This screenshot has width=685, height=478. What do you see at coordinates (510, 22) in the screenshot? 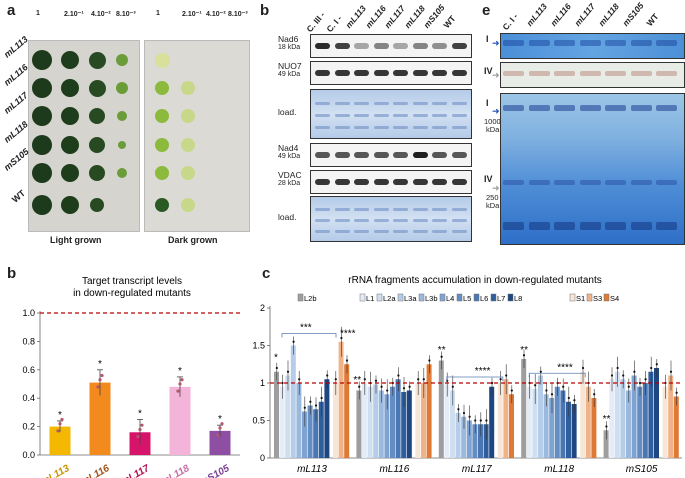
I see `bn-page-lane-label: C. I -` at bounding box center [510, 22].